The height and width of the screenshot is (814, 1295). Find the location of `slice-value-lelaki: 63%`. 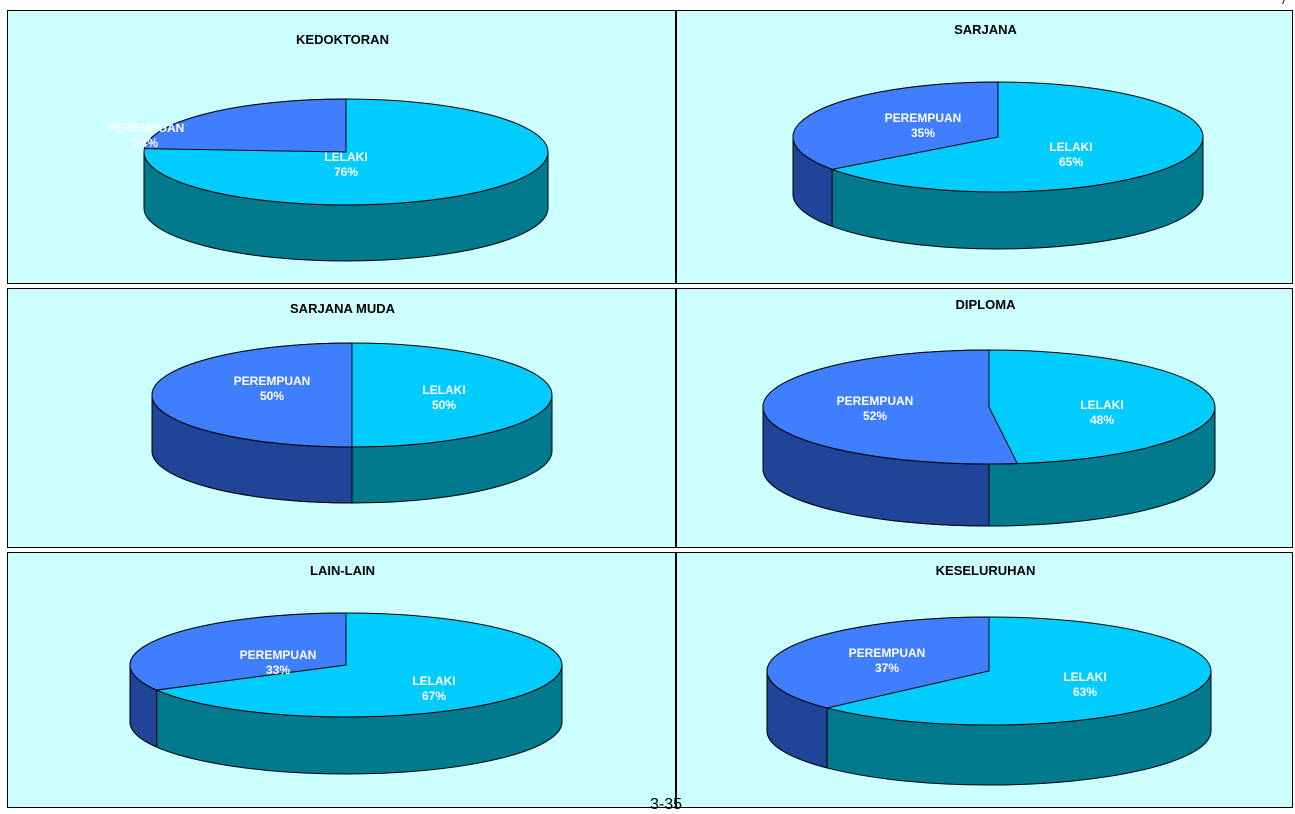

slice-value-lelaki: 63% is located at coordinates (1085, 692).